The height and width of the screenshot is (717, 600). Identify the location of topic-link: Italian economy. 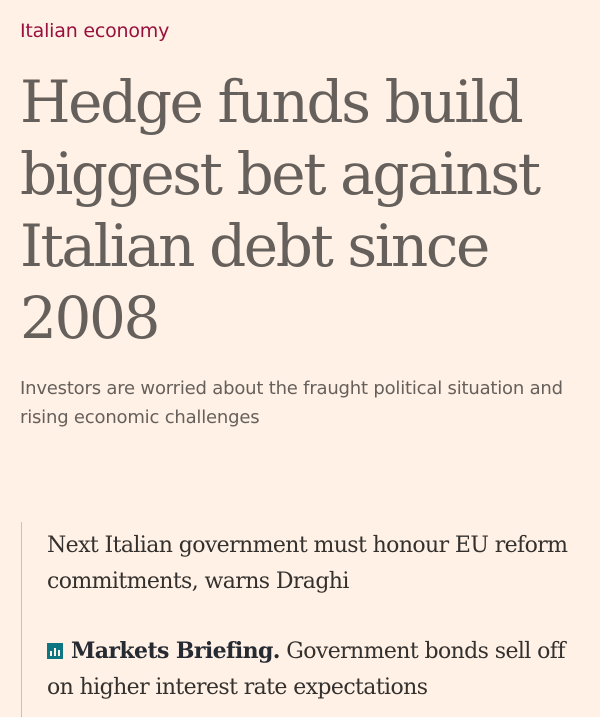
(95, 31).